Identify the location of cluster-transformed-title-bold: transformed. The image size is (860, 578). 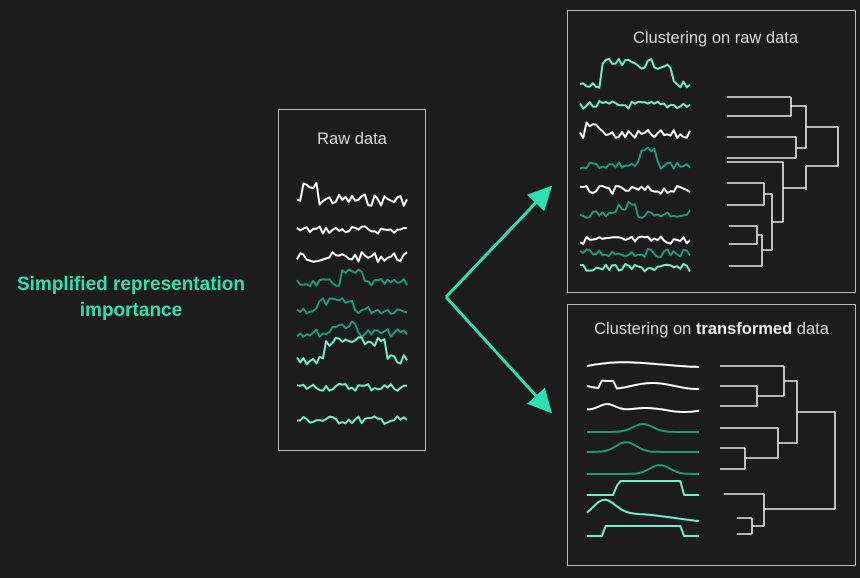
(744, 329).